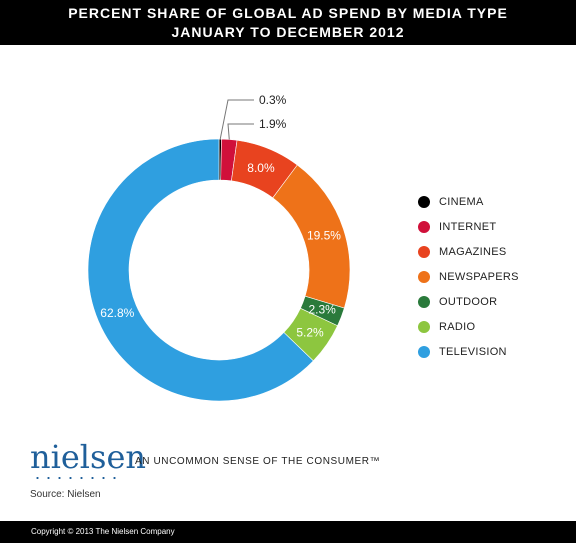  Describe the element at coordinates (117, 313) in the screenshot. I see `value-label-television: 62.8%` at that location.